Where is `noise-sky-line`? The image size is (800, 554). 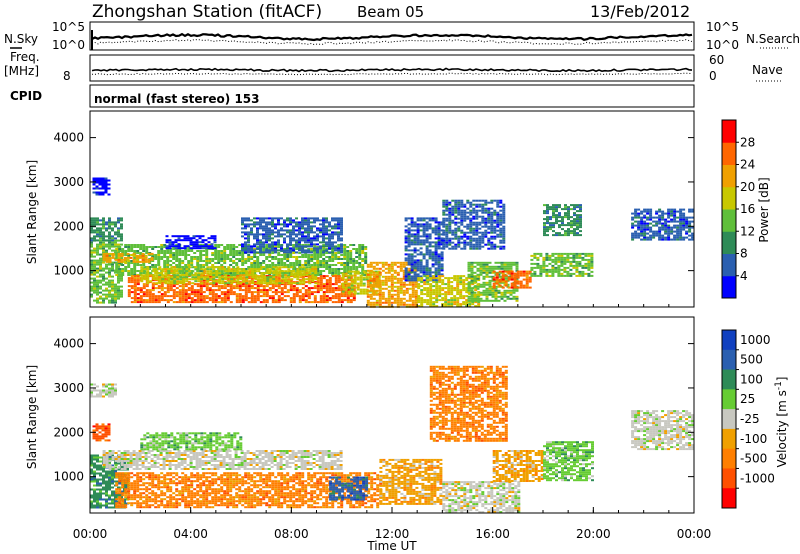 noise-sky-line is located at coordinates (392, 37).